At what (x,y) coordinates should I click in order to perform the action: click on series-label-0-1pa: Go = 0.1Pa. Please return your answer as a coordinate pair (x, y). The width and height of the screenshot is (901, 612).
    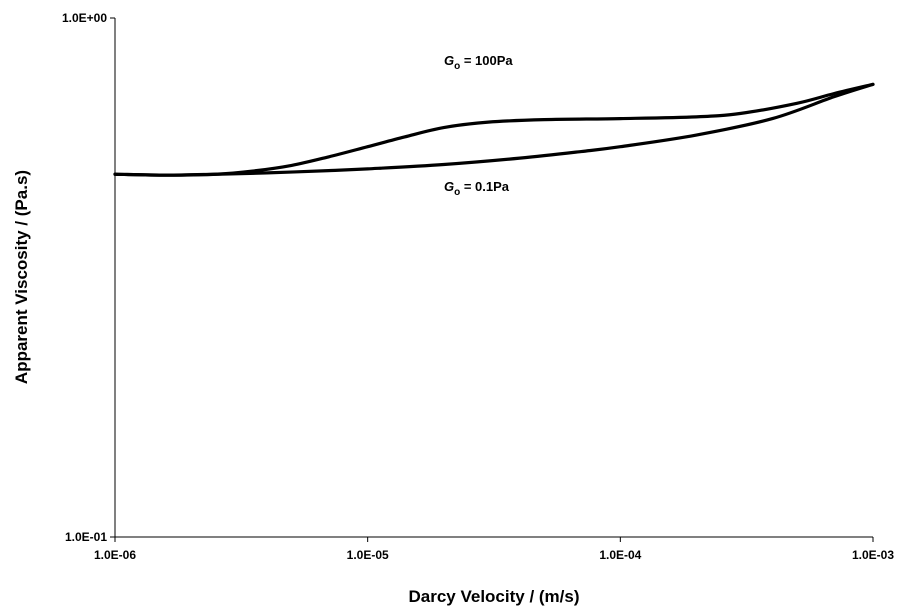
    Looking at the image, I should click on (477, 188).